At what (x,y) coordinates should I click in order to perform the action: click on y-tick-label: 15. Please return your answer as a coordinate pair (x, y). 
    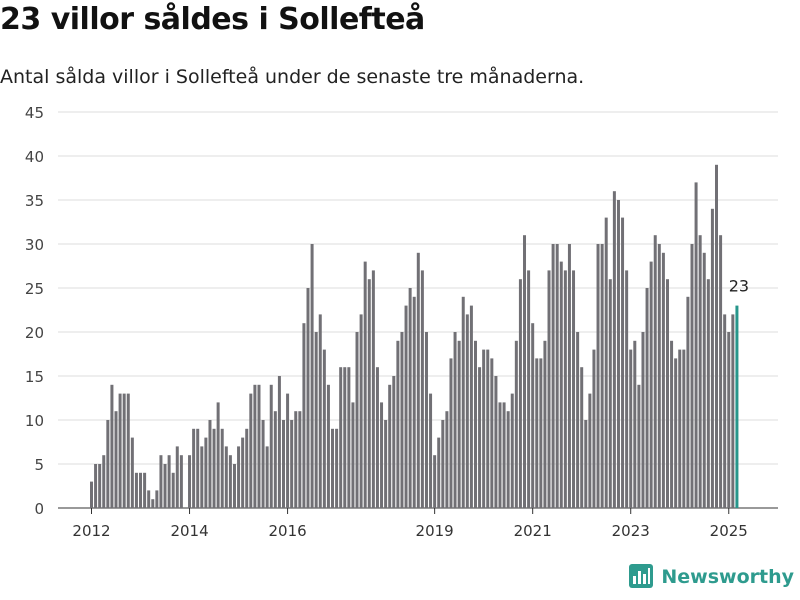
    Looking at the image, I should click on (34, 377).